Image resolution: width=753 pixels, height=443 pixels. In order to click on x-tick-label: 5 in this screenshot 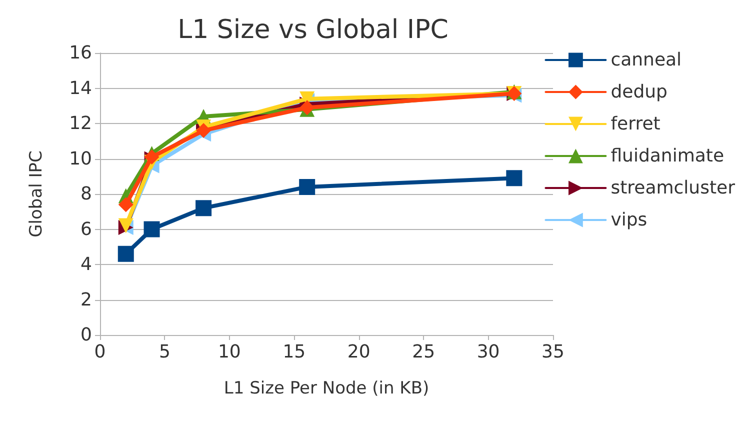, I will do `click(164, 352)`.